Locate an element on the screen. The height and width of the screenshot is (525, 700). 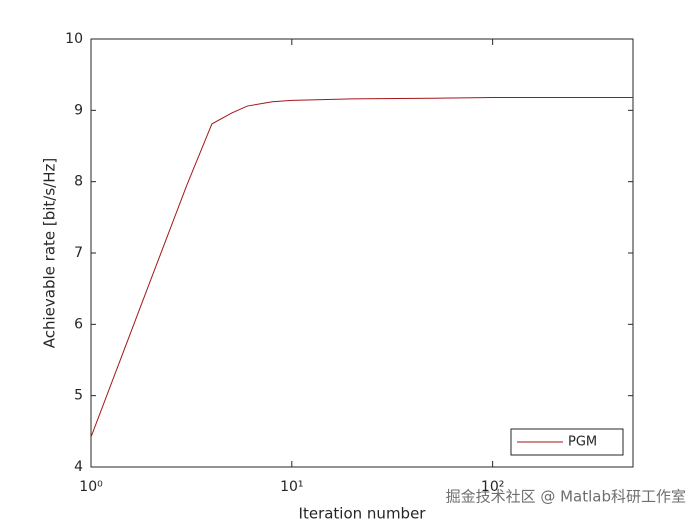
y-tick-label: 10 is located at coordinates (74, 39).